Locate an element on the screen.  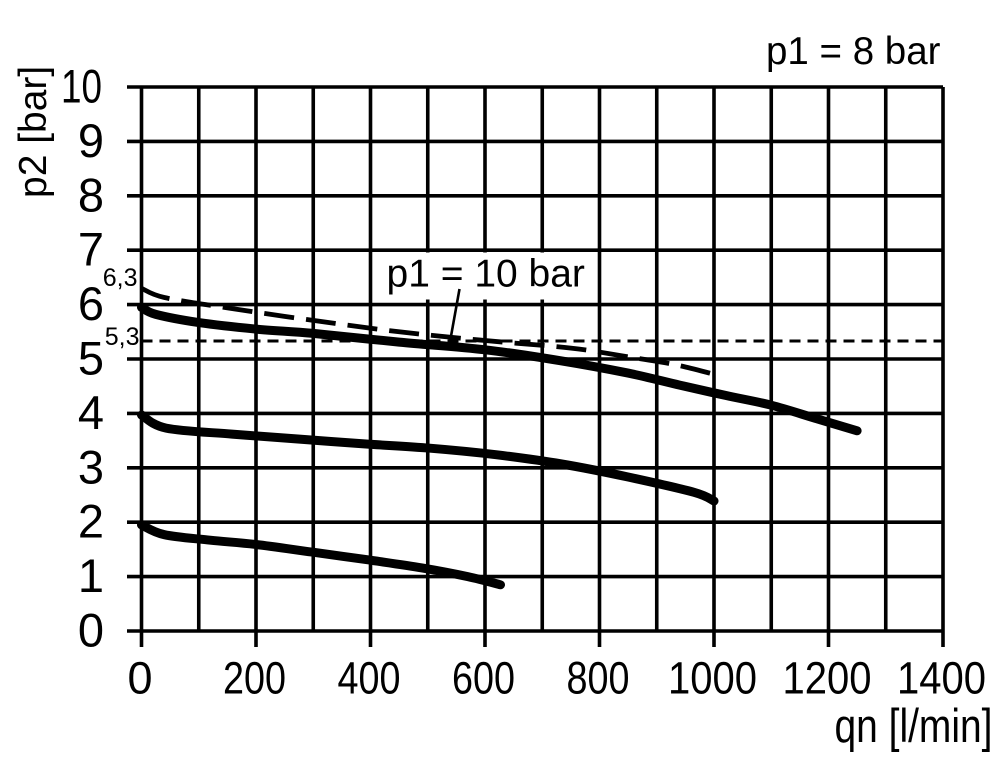
svg-text: 2 is located at coordinates (91, 521).